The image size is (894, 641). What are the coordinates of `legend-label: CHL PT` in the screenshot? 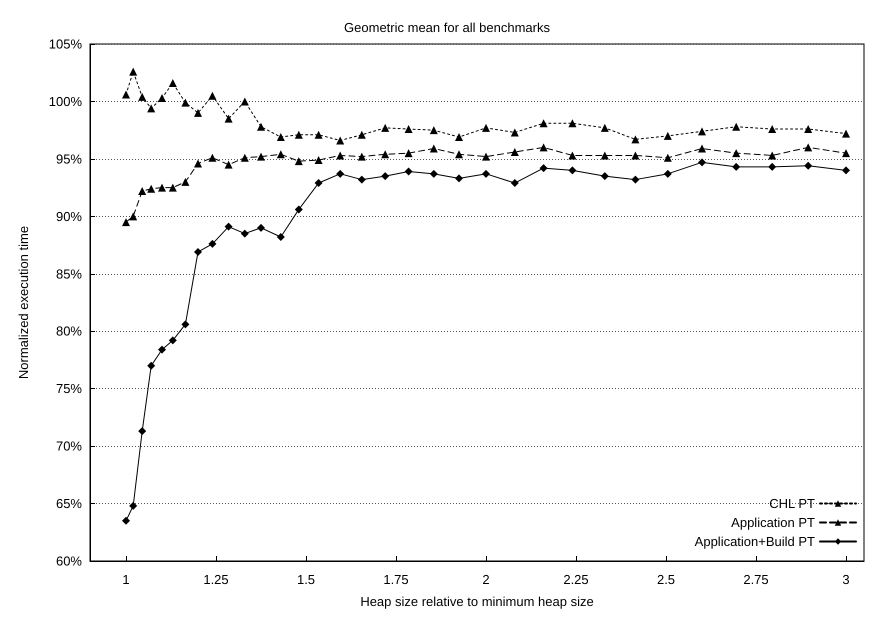 It's located at (792, 503).